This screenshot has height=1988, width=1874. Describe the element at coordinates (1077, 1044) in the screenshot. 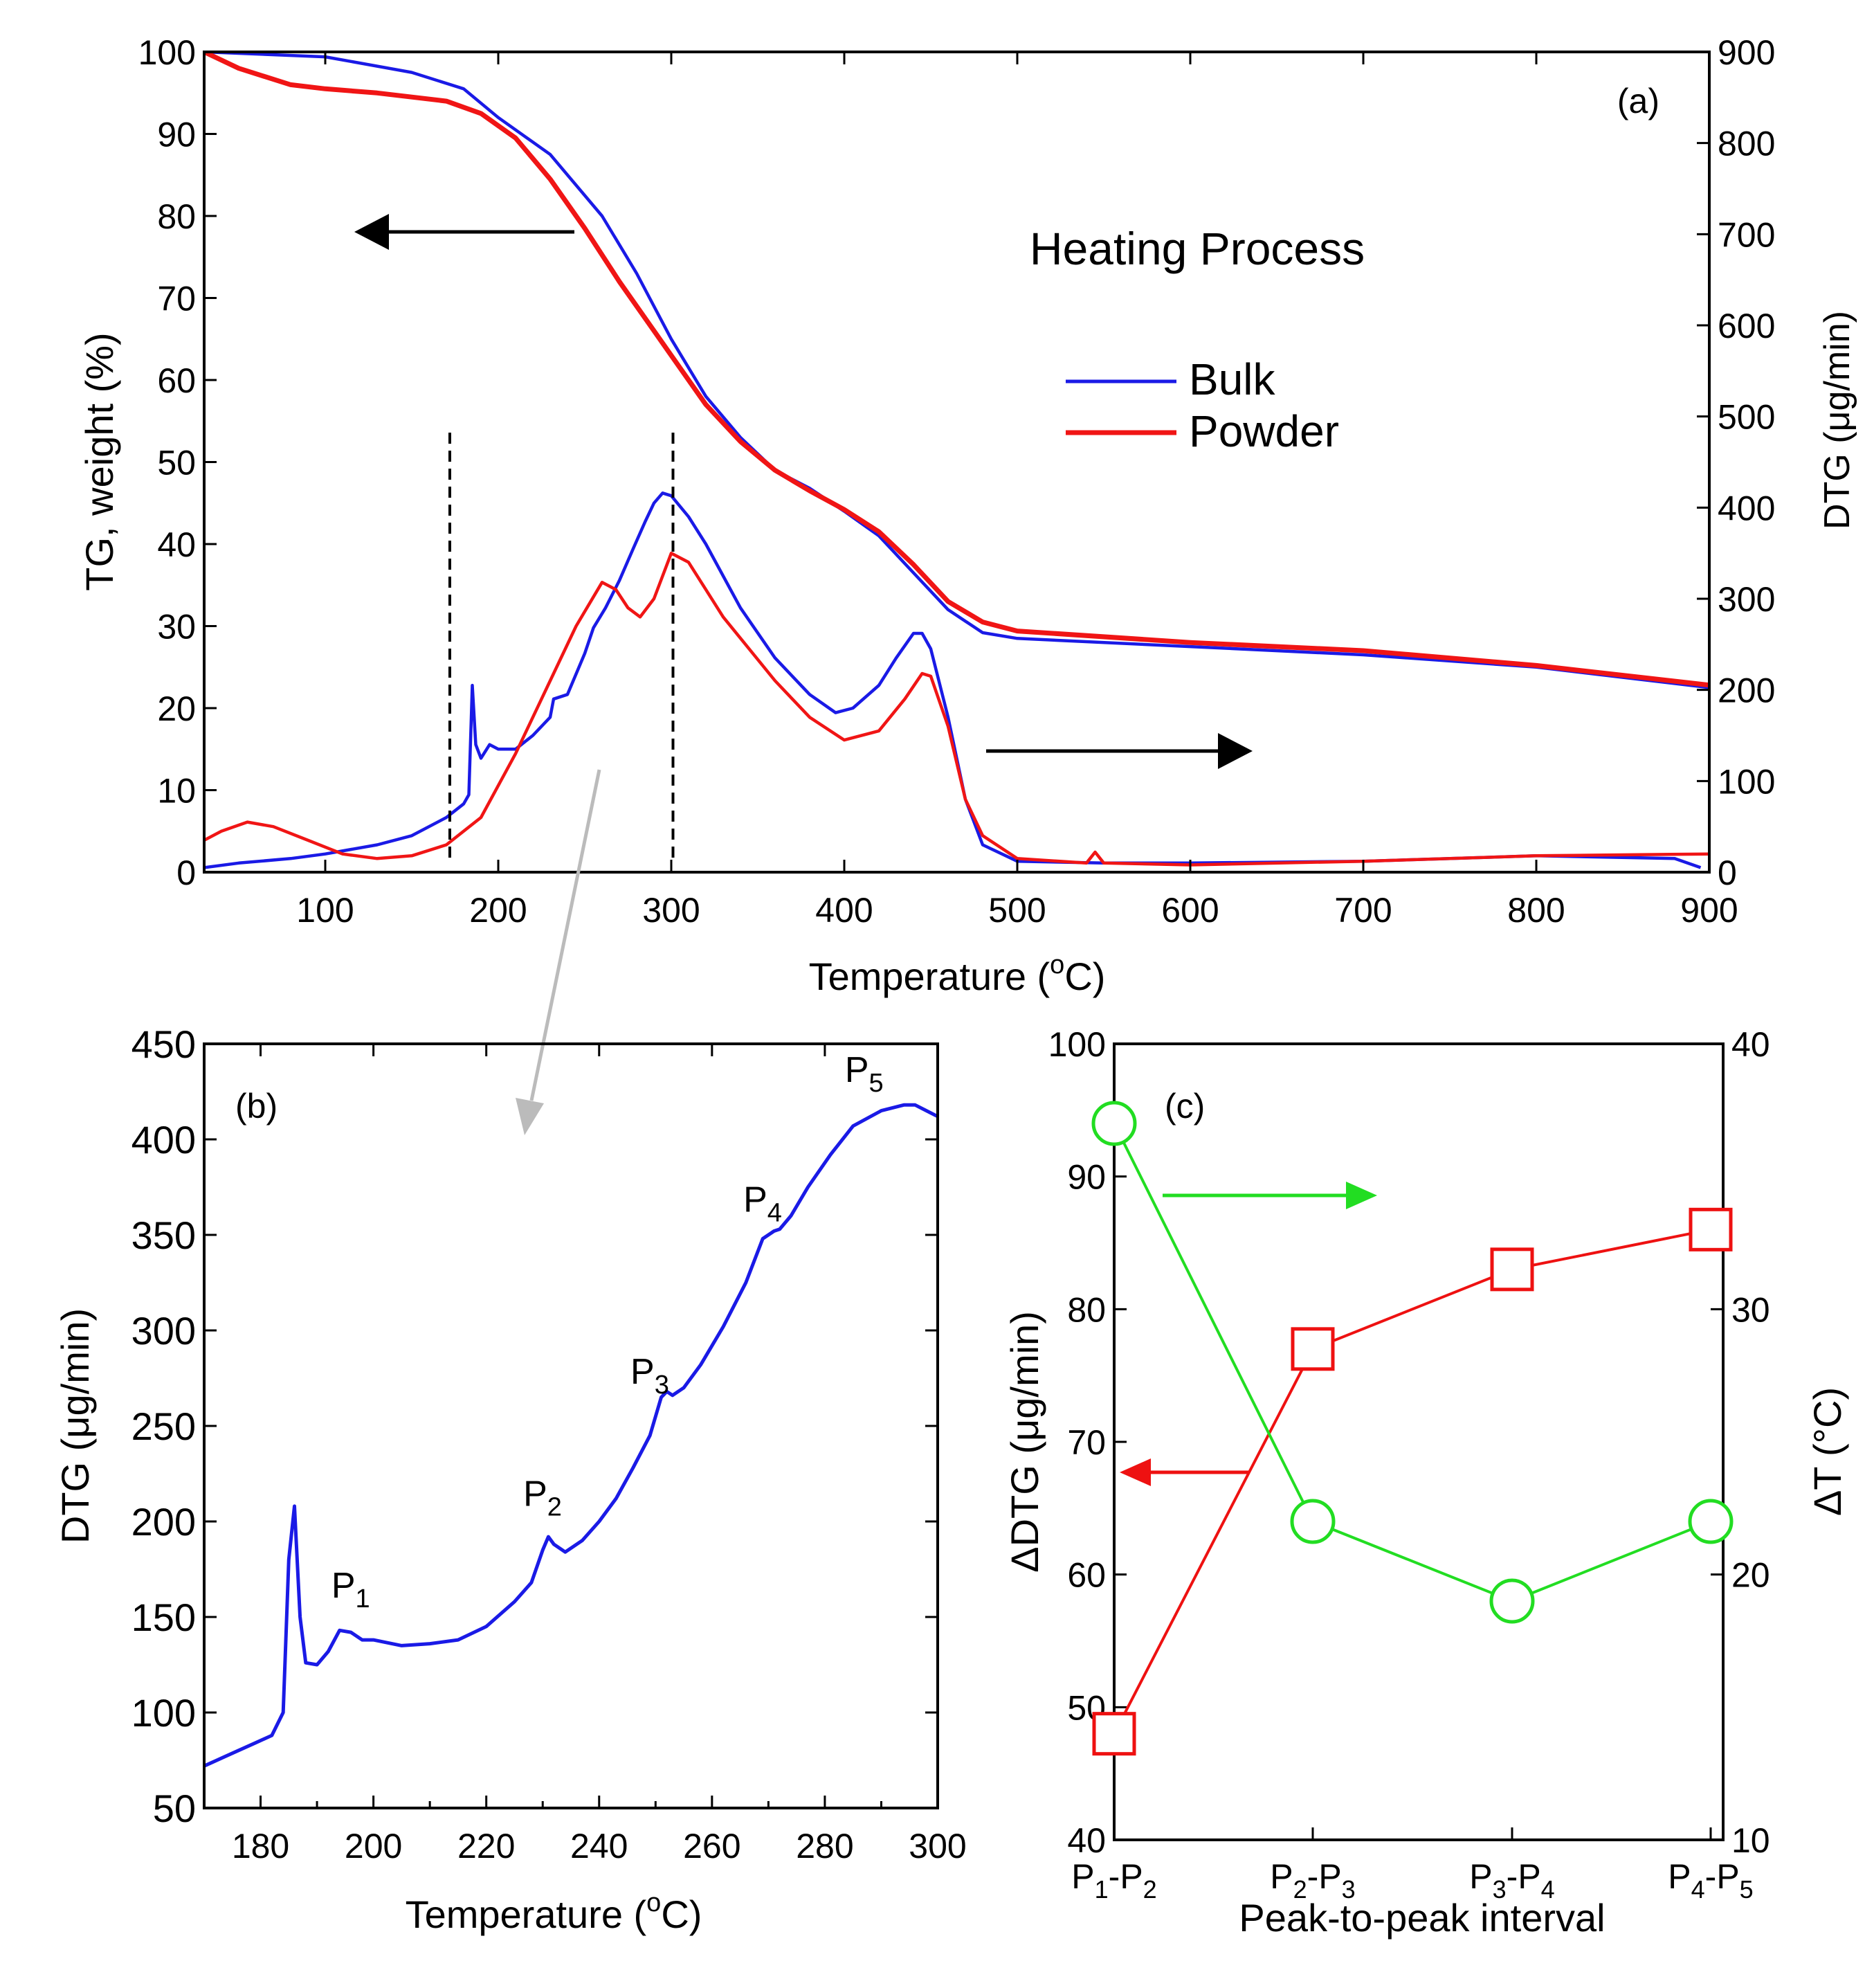

I see `panel-c-left-y-tick-label: 100` at that location.